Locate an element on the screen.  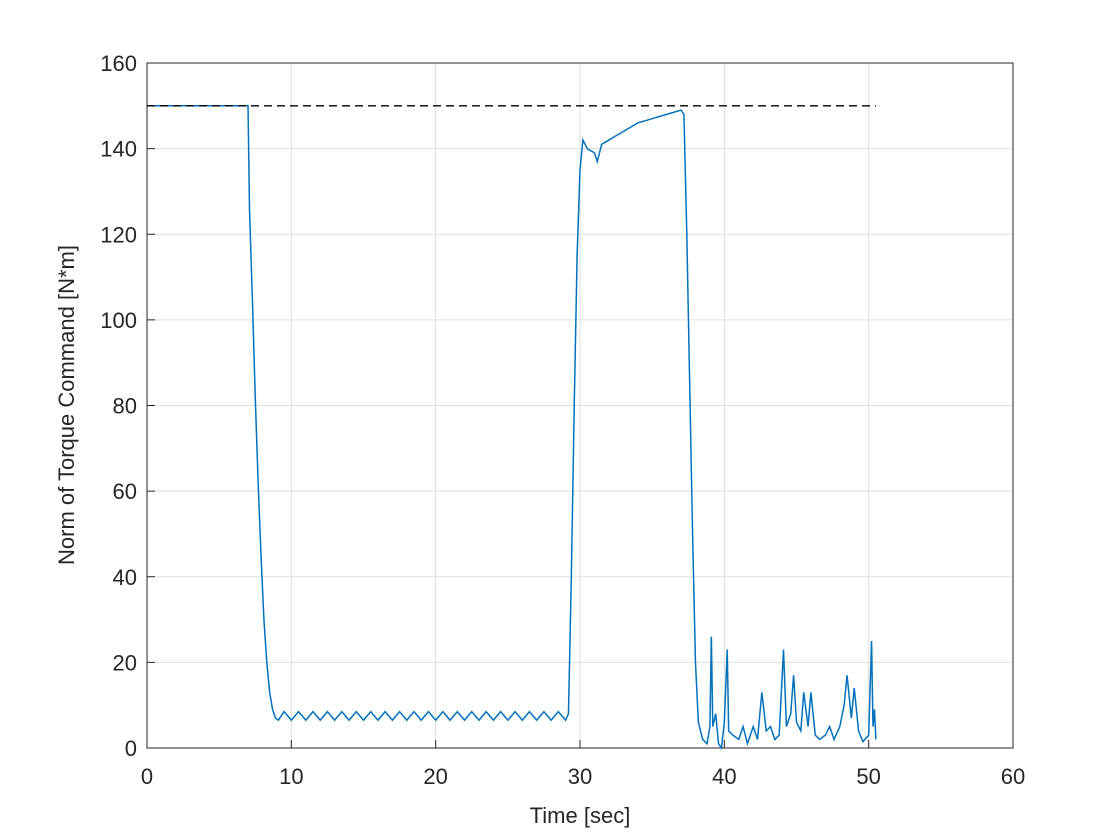
x-tick-label: 60 is located at coordinates (1013, 776).